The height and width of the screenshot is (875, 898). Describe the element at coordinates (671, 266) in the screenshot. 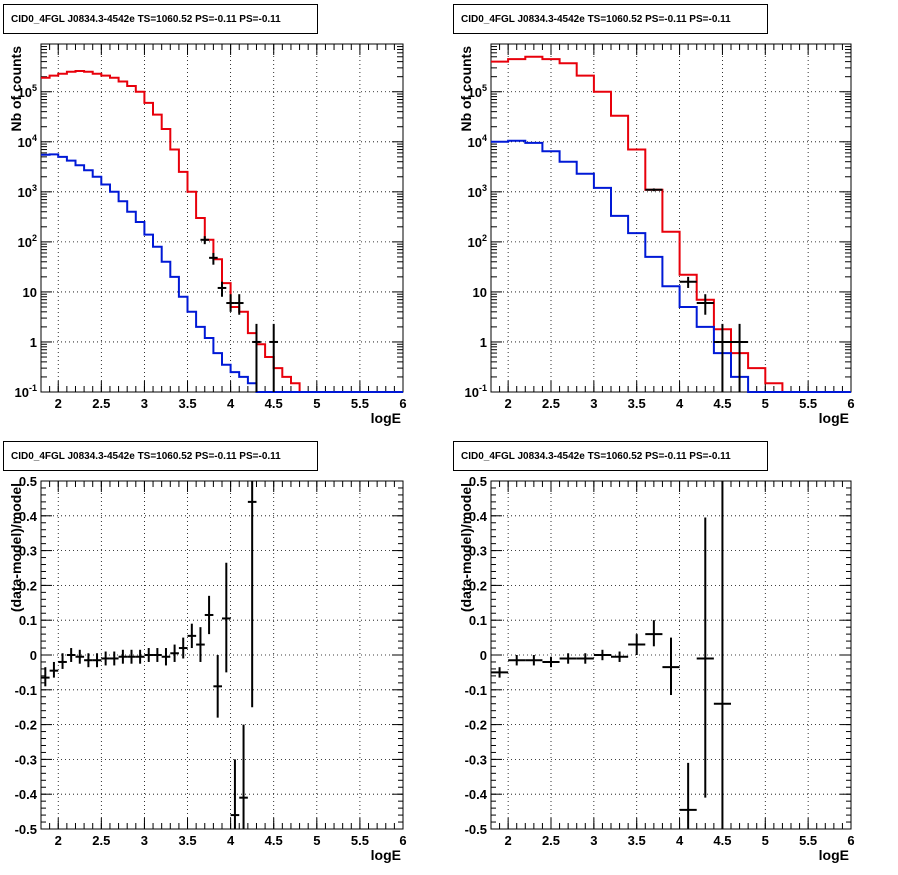

I see `model-source-histogram` at that location.